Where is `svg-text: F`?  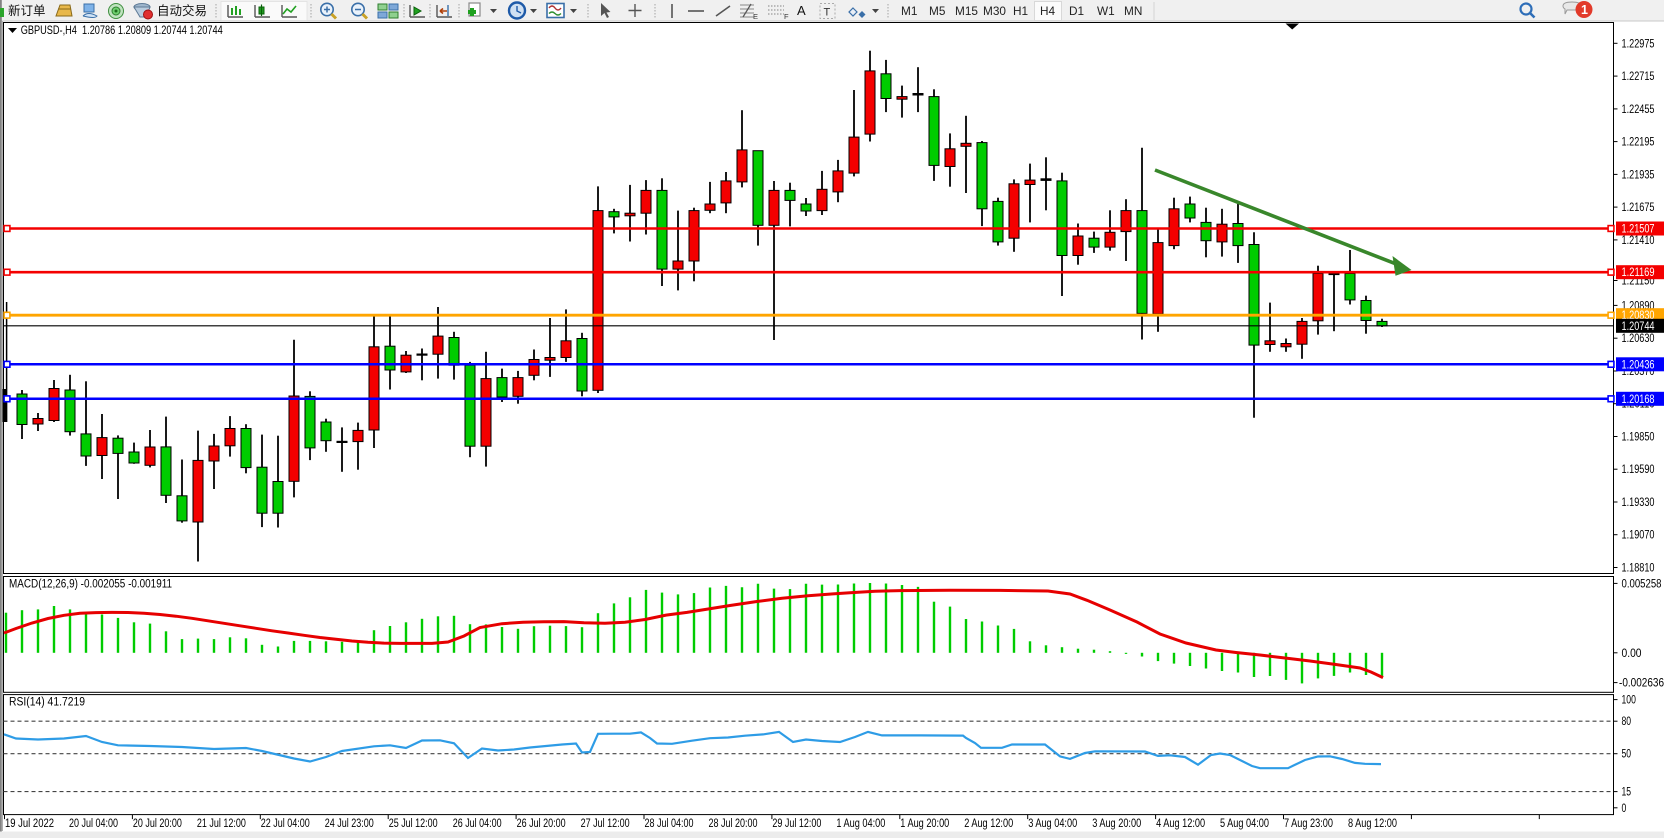
svg-text: F is located at coordinates (786, 16).